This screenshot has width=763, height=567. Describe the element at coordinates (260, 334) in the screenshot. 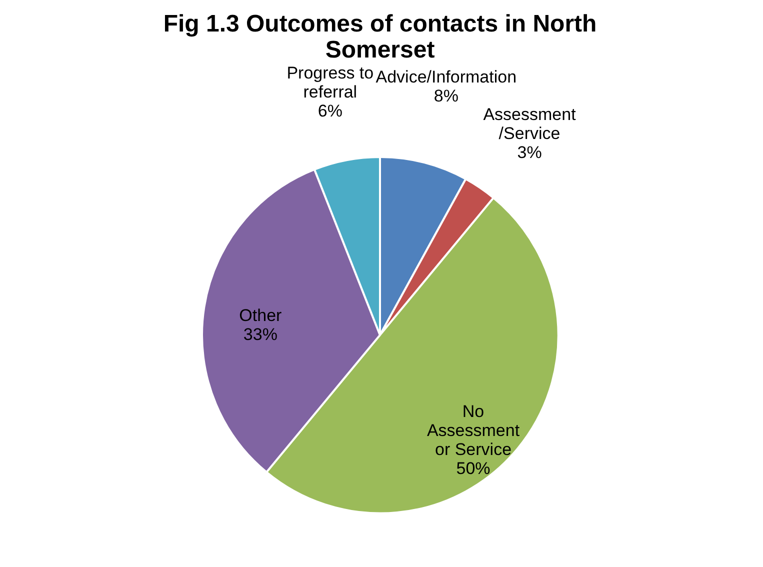

I see `data-label: 33%` at that location.